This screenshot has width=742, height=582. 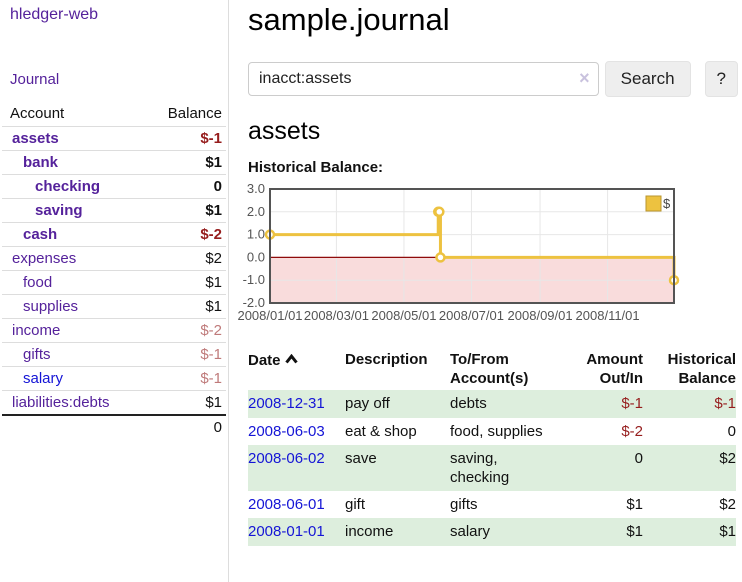 I want to click on account-balance-supplies: $1, so click(x=184, y=306).